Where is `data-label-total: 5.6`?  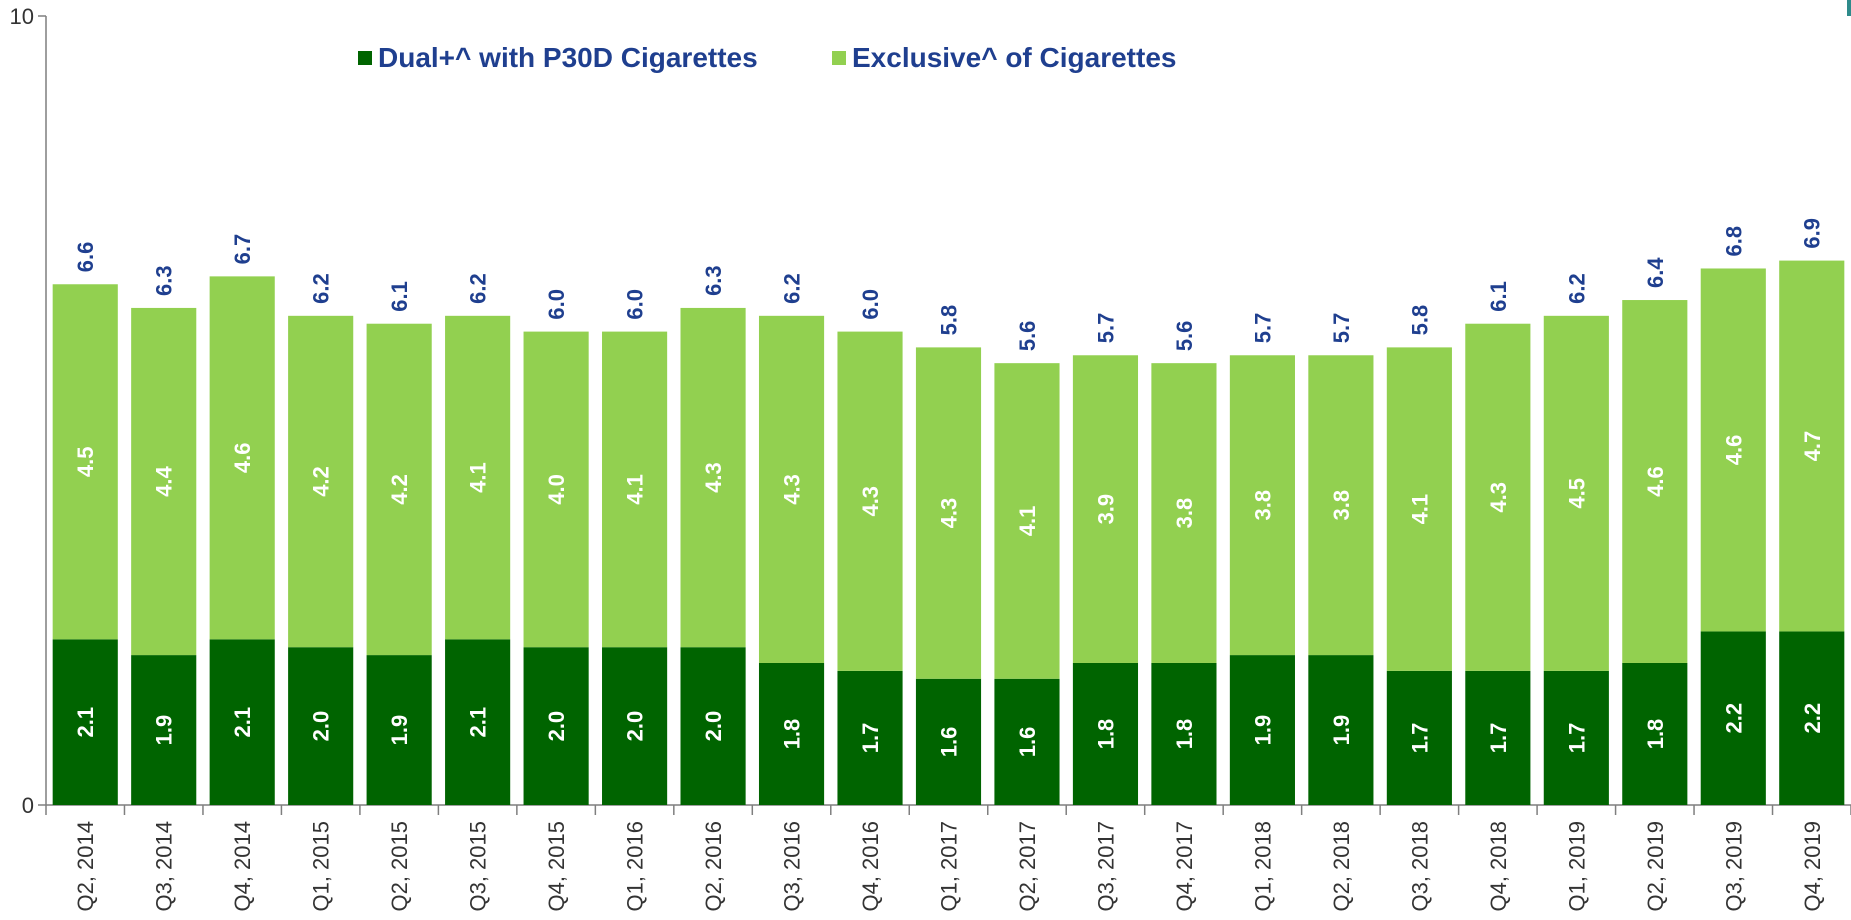 data-label-total: 5.6 is located at coordinates (1027, 336).